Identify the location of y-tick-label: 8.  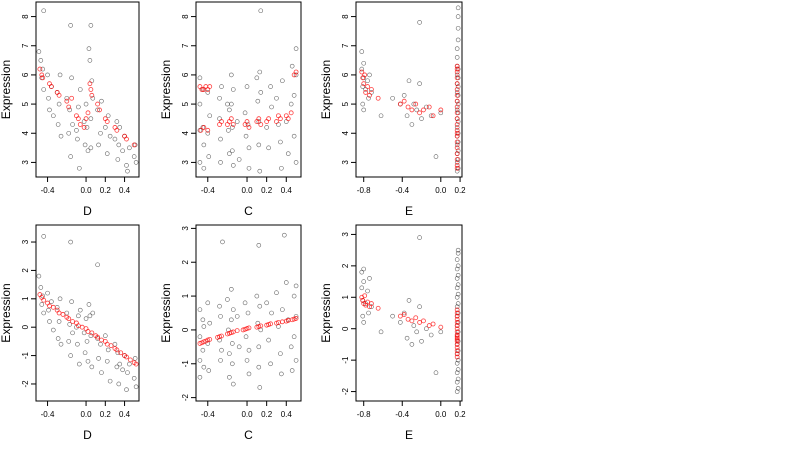
(345, 16).